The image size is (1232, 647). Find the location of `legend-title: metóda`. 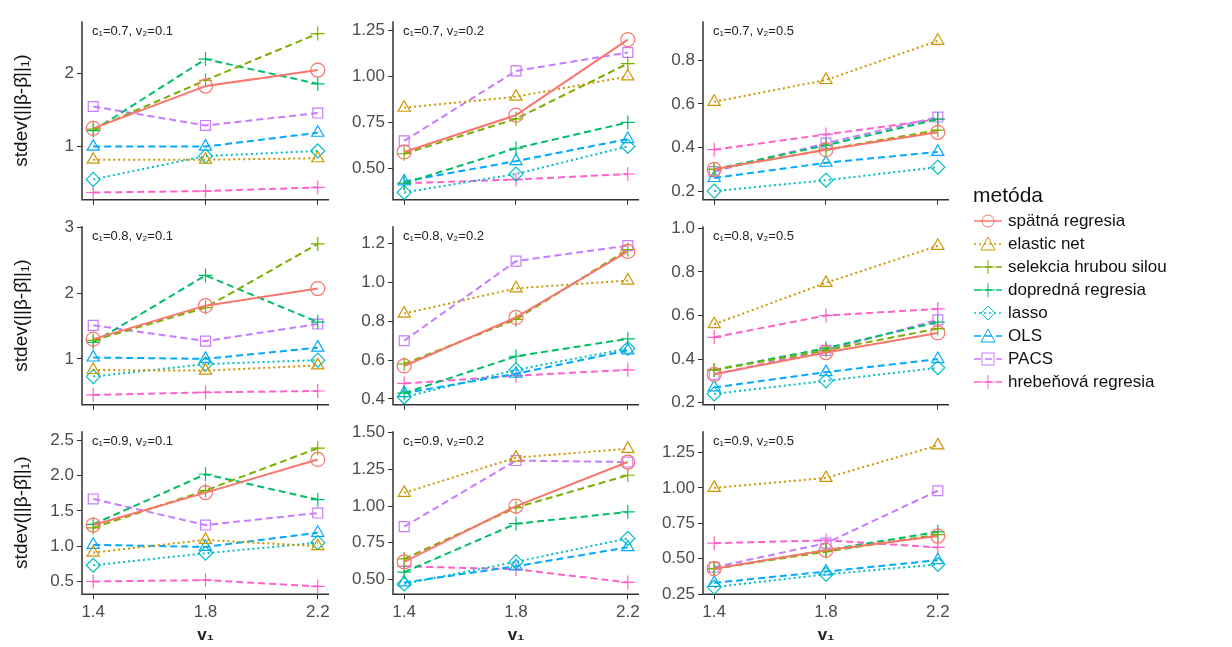

legend-title: metóda is located at coordinates (1009, 195).